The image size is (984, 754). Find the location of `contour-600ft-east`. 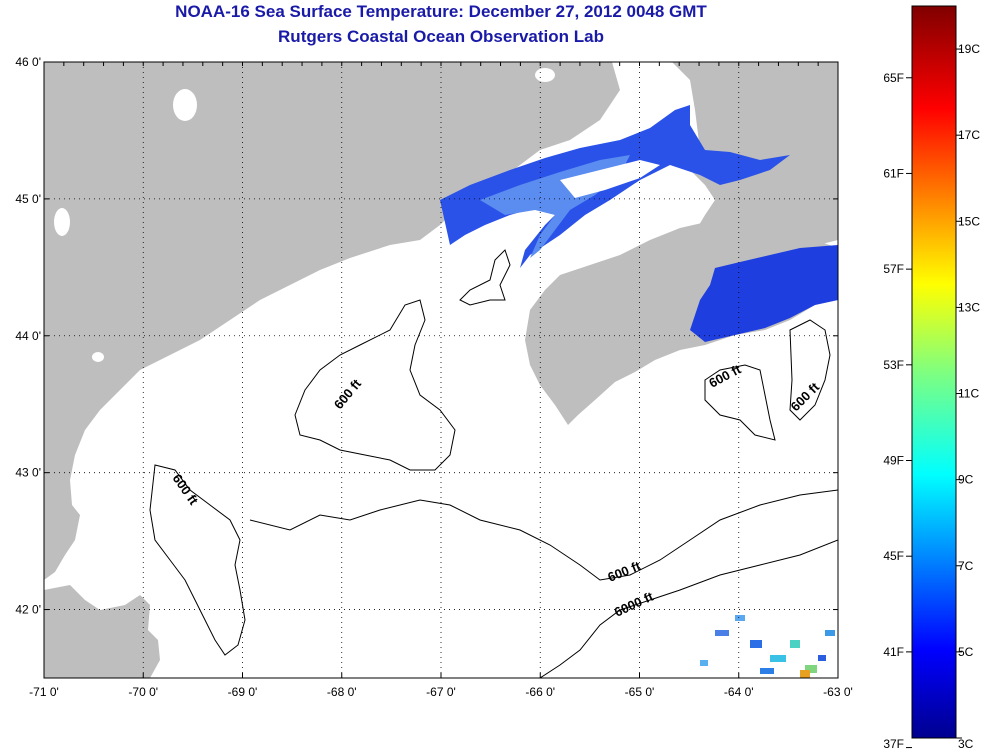

contour-600ft-east is located at coordinates (810, 370).